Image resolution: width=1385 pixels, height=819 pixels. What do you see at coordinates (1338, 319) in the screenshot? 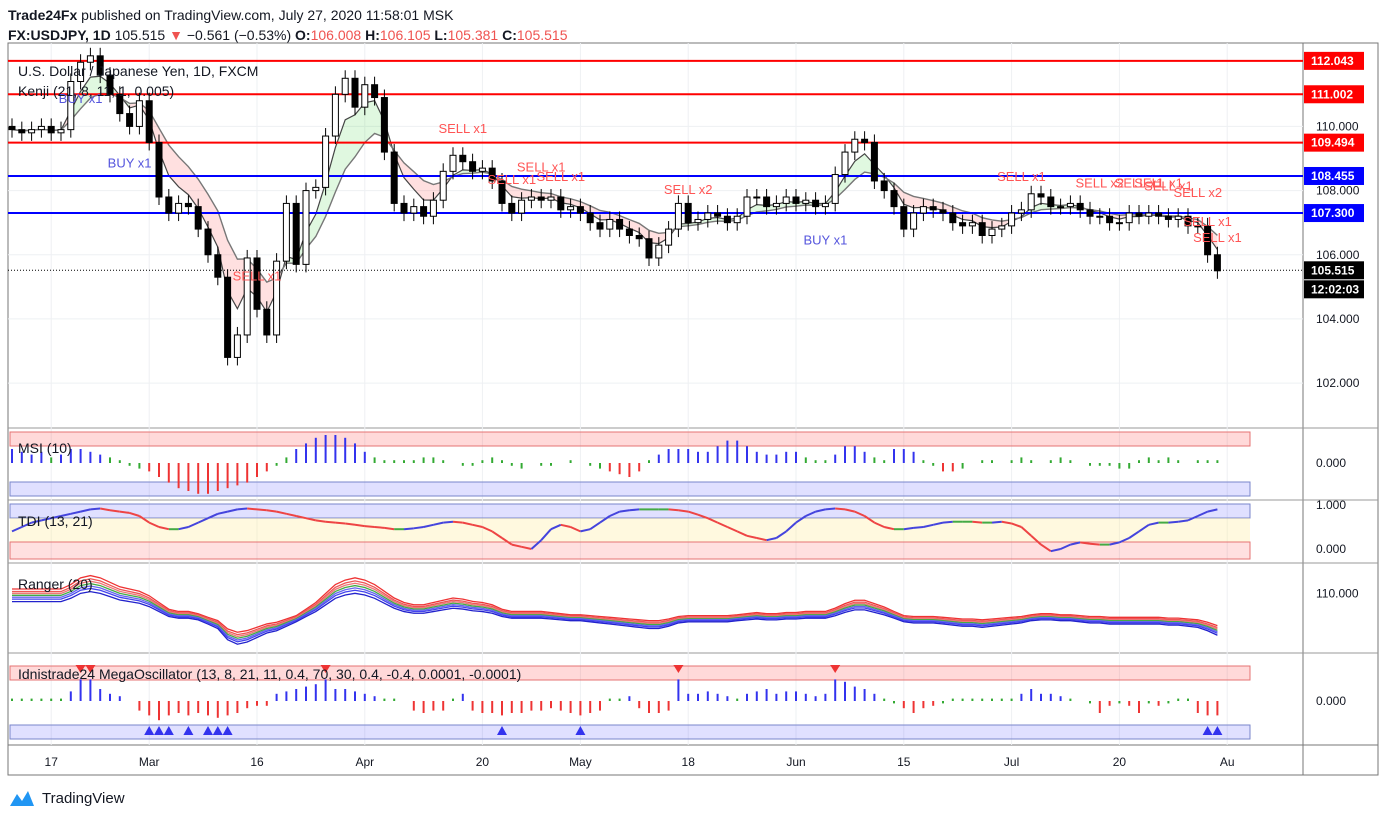
I see `price-tick-label: 104.000` at bounding box center [1338, 319].